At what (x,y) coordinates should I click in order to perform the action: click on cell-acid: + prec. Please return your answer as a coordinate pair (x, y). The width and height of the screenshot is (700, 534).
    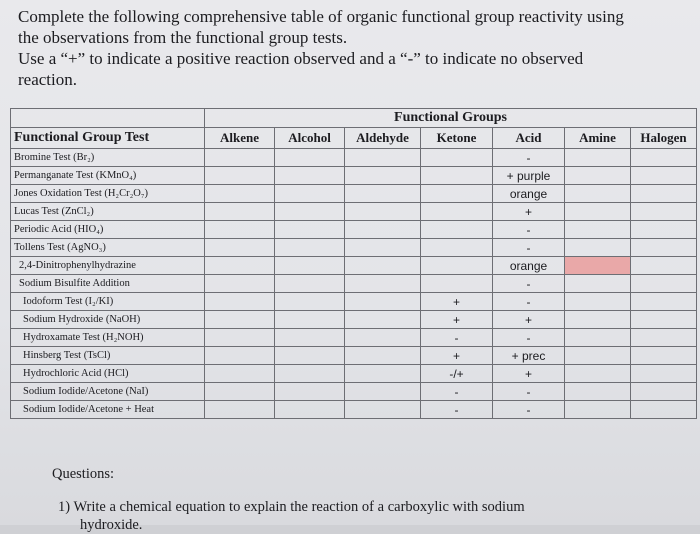
    Looking at the image, I should click on (528, 355).